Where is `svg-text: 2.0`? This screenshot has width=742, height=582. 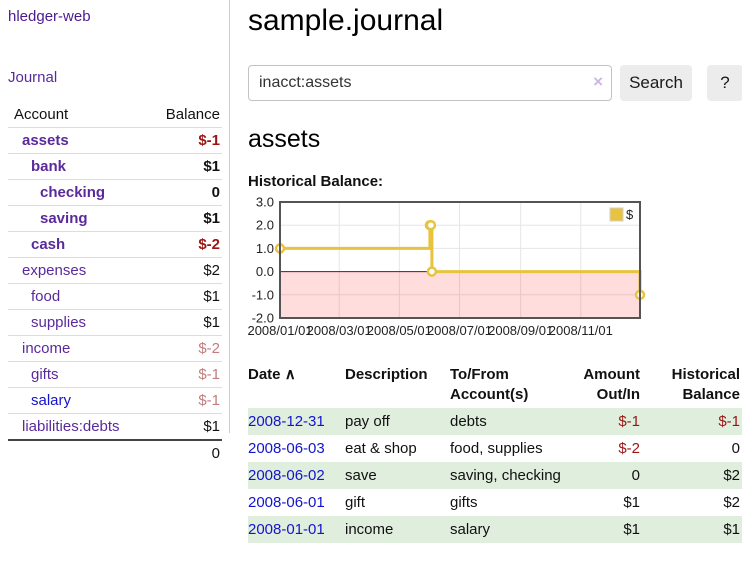
svg-text: 2.0 is located at coordinates (265, 225).